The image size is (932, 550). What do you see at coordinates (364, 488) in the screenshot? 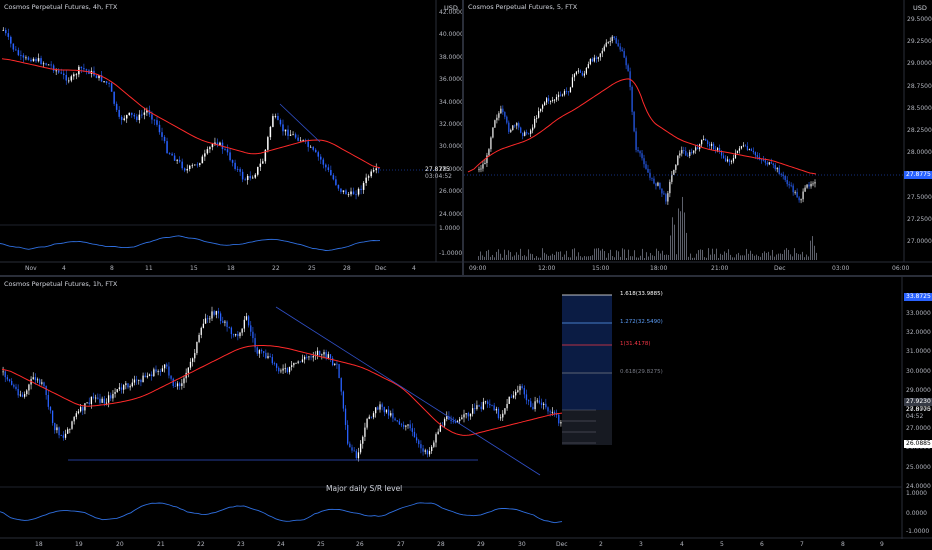
I see `sr-level-annotation: Major daily S/R level` at bounding box center [364, 488].